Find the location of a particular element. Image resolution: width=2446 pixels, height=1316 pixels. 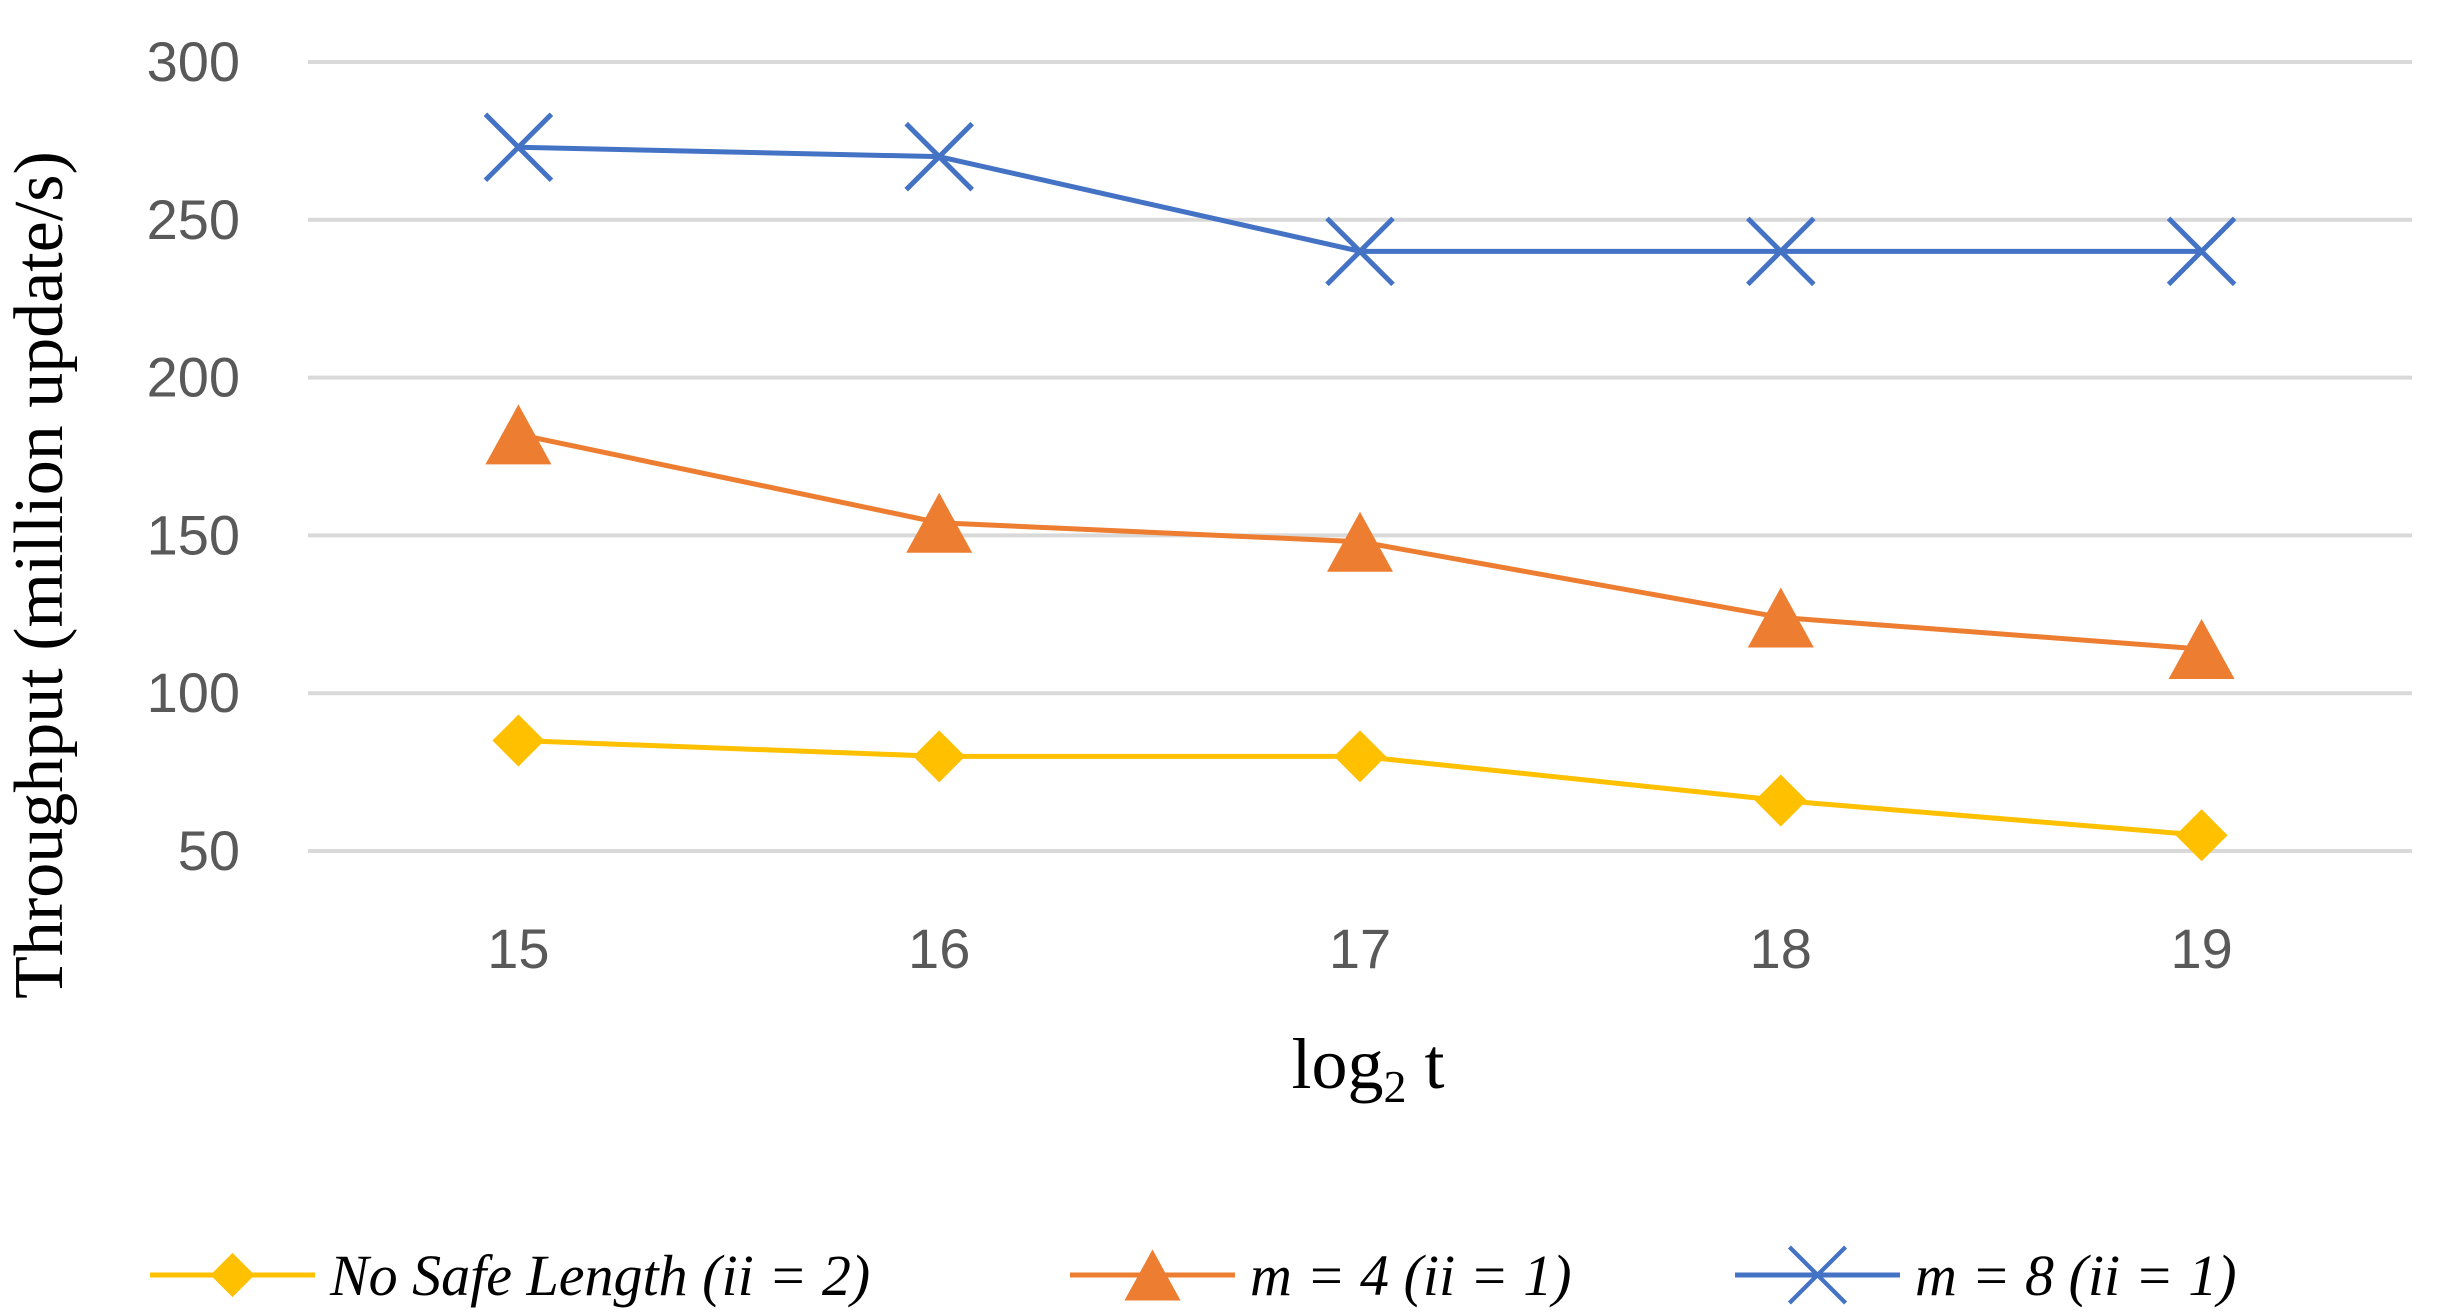

y-tick-label: 50 is located at coordinates (209, 850).